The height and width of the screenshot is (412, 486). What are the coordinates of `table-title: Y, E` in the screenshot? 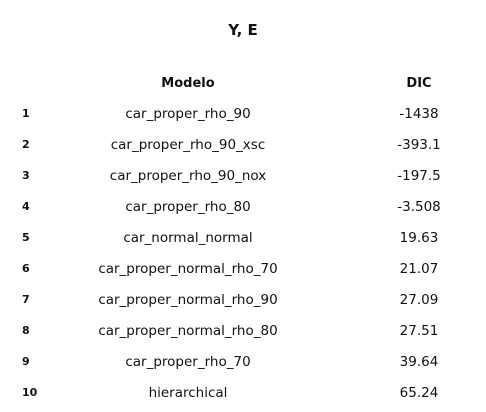 It's located at (243, 30).